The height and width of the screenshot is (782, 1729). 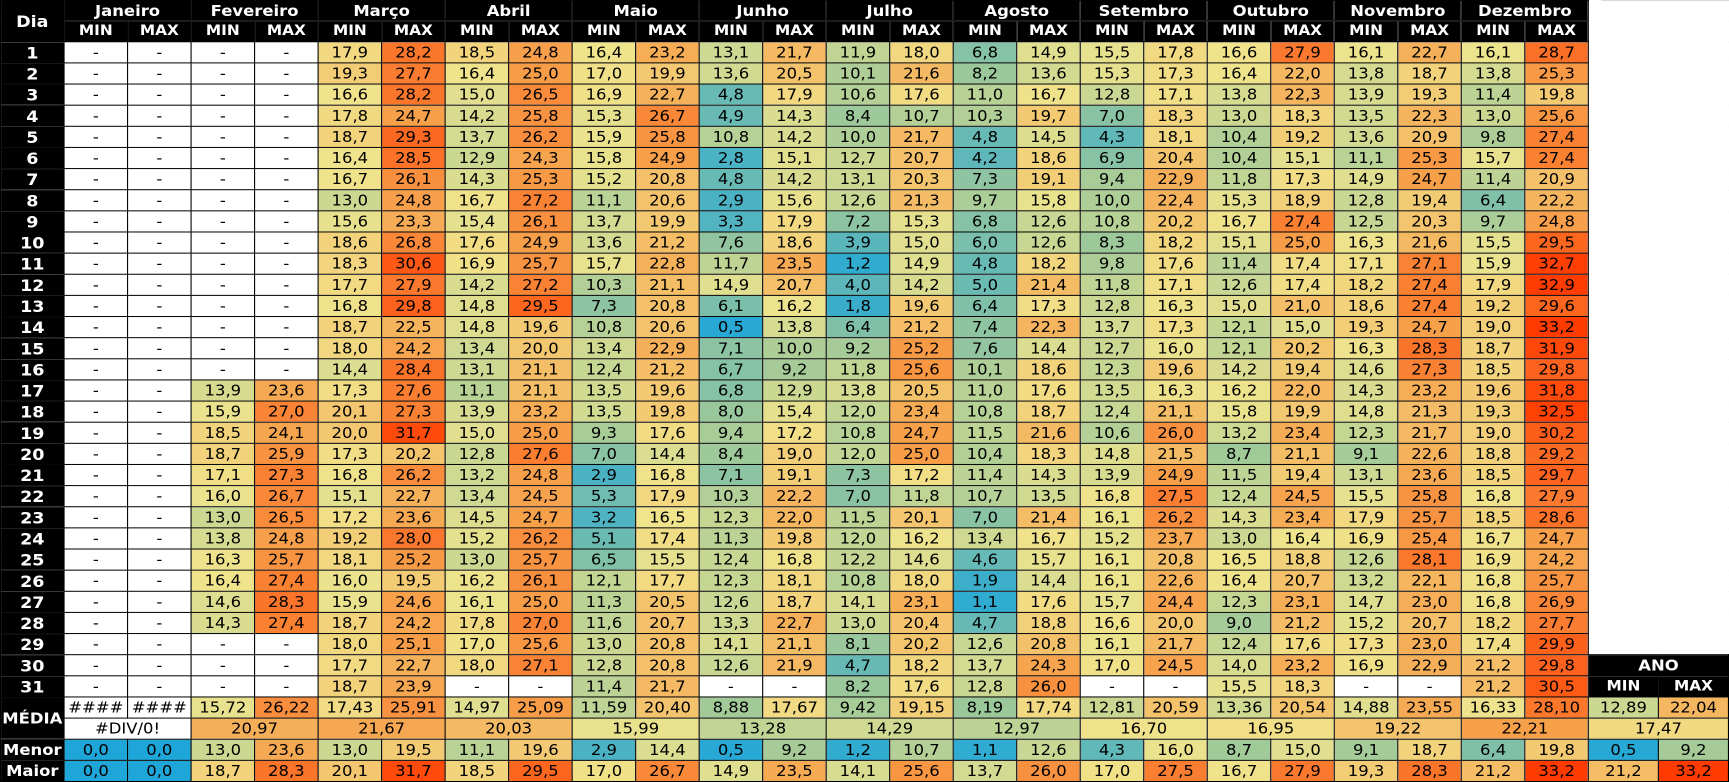 I want to click on min-temp-cell: 8,4, so click(x=858, y=115).